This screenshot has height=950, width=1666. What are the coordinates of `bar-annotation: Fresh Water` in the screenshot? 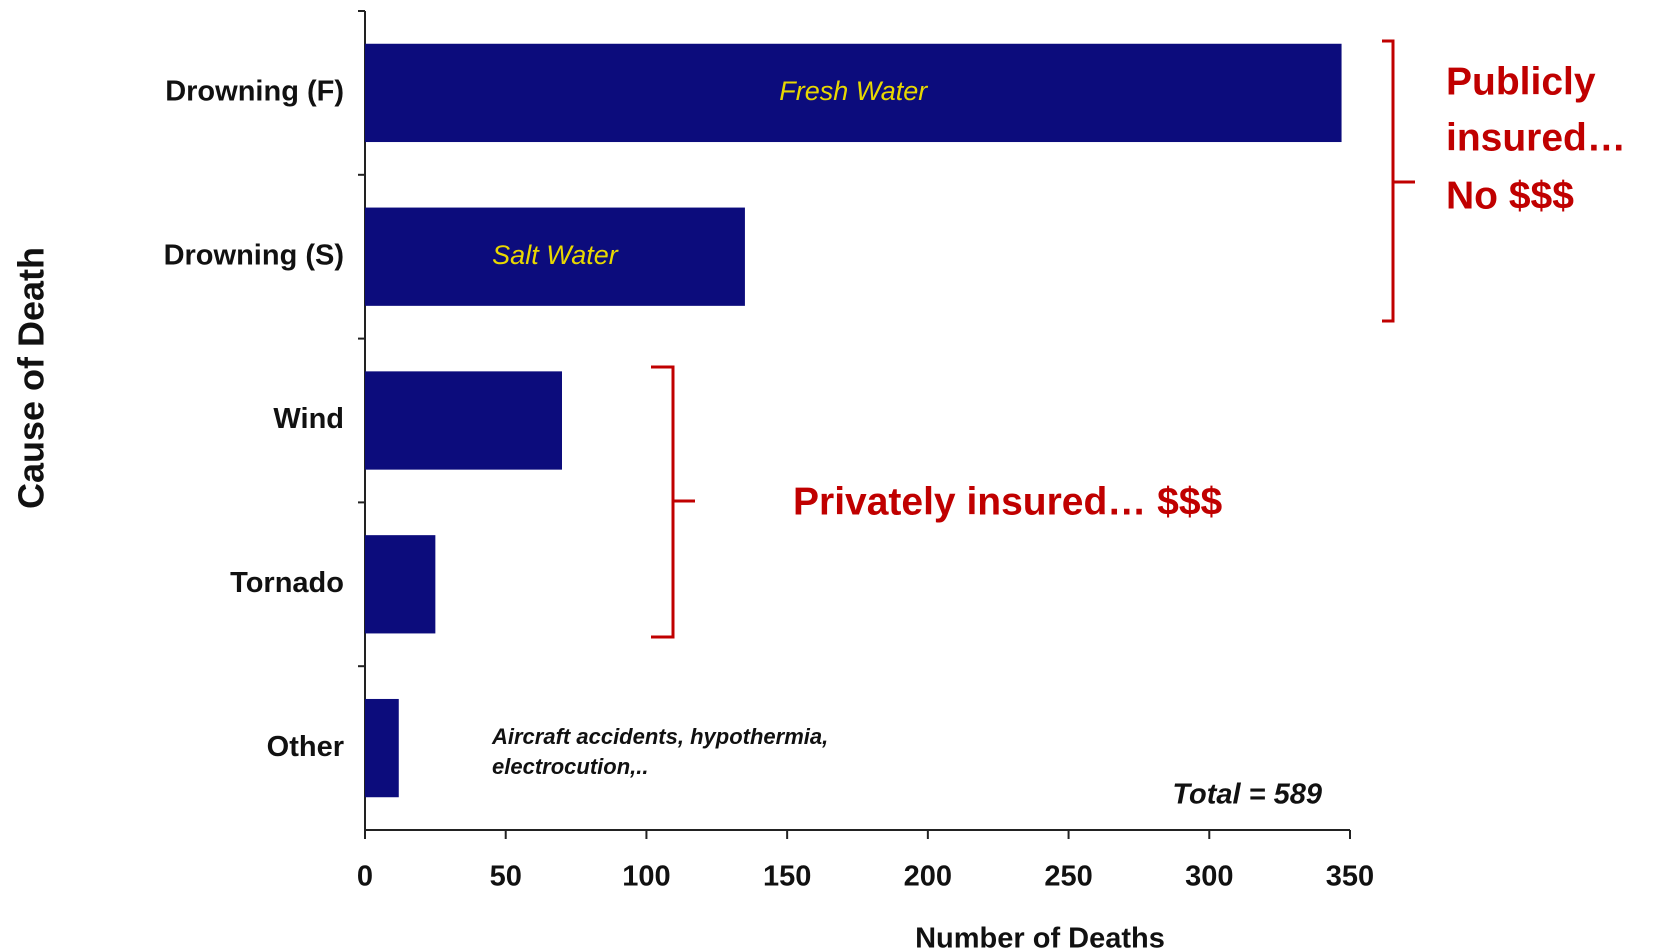 It's located at (853, 91).